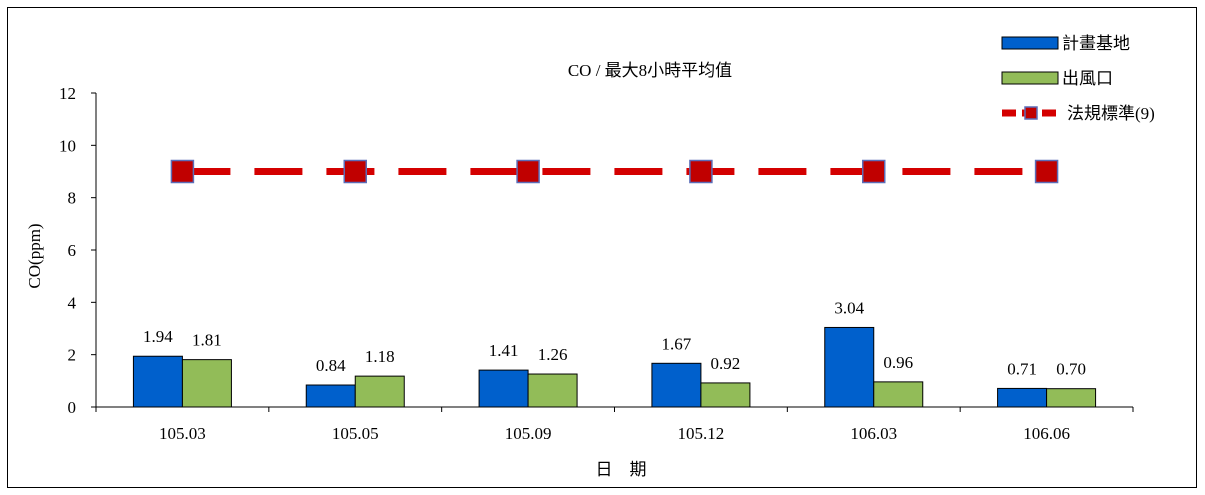  What do you see at coordinates (182, 433) in the screenshot?
I see `x-tick-label: 105.03` at bounding box center [182, 433].